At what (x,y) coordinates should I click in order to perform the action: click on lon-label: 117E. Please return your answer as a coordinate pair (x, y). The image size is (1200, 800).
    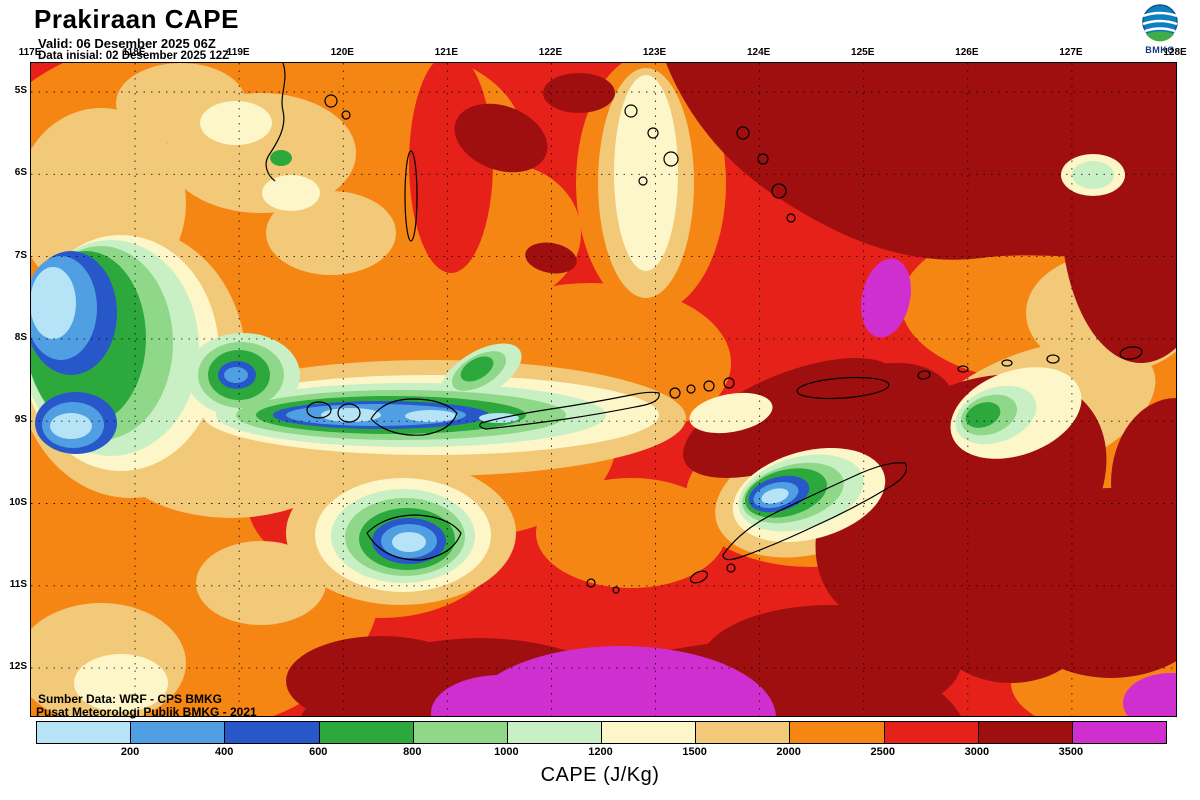
    Looking at the image, I should click on (30, 52).